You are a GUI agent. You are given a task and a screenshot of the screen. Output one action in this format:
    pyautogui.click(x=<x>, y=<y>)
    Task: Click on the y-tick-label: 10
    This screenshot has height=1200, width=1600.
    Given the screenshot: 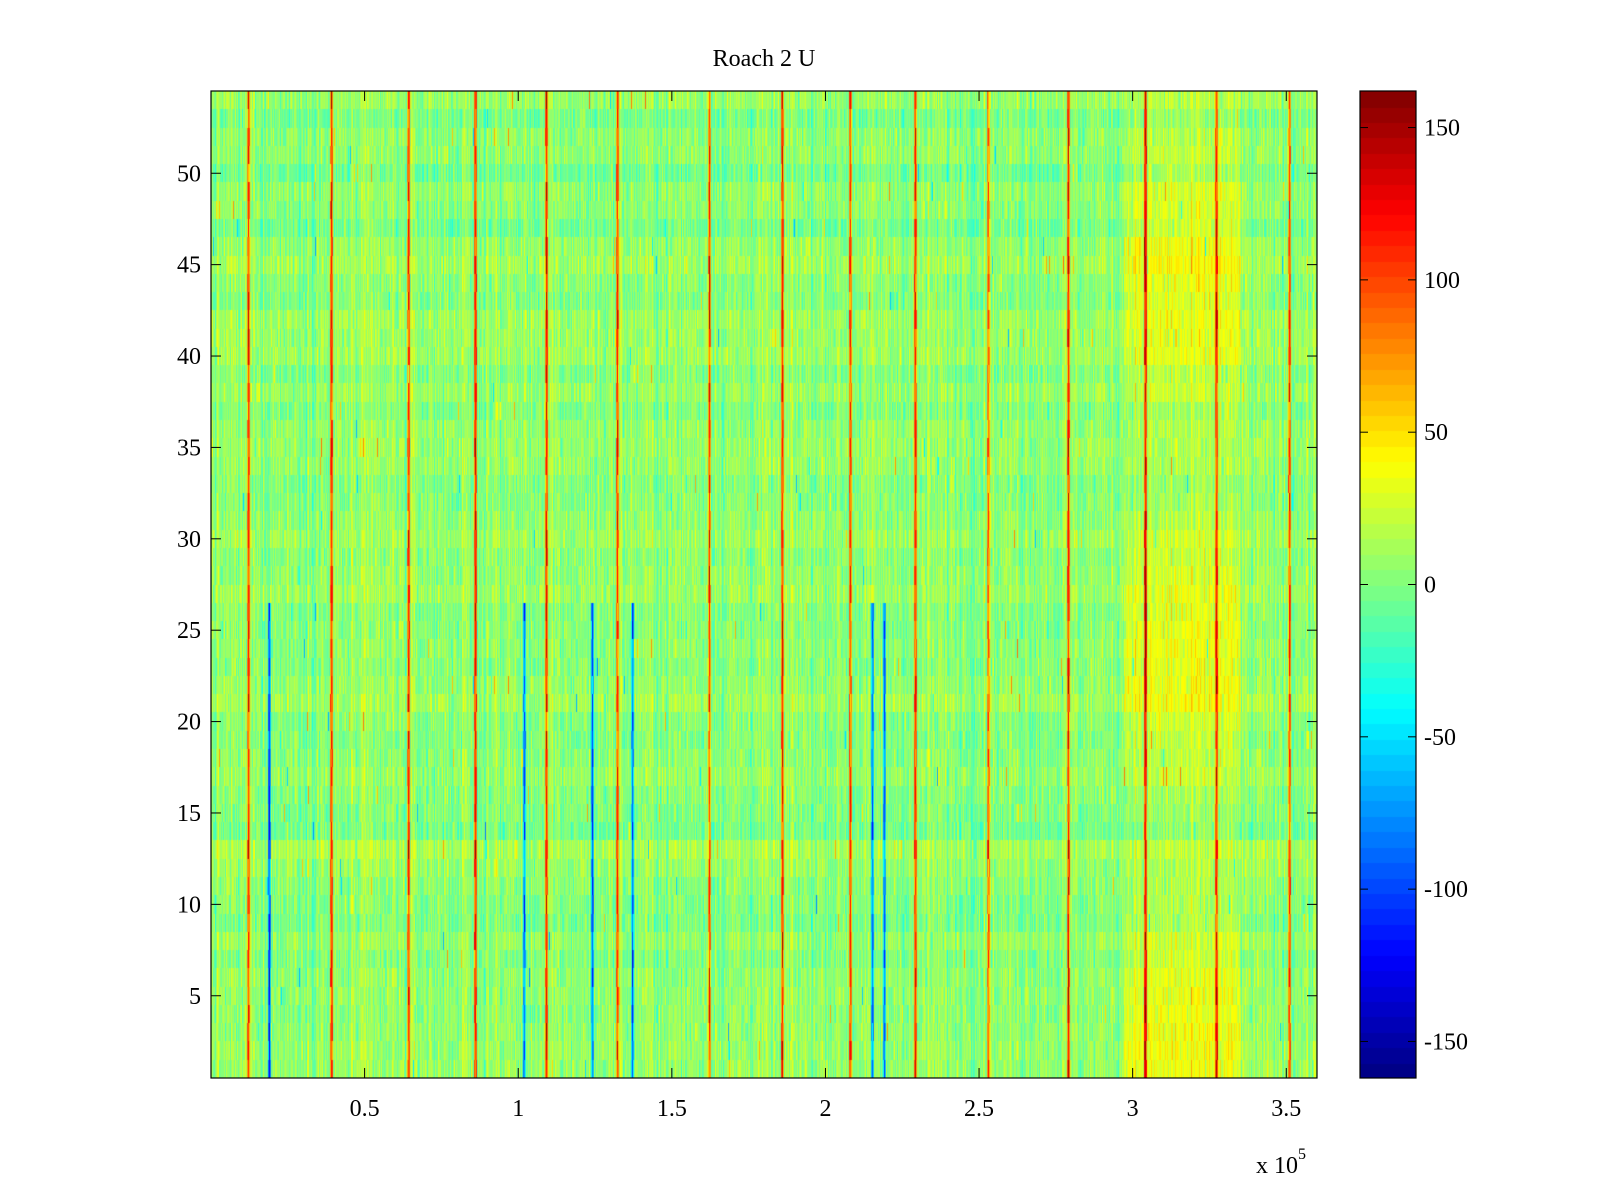 What is the action you would take?
    pyautogui.click(x=189, y=905)
    